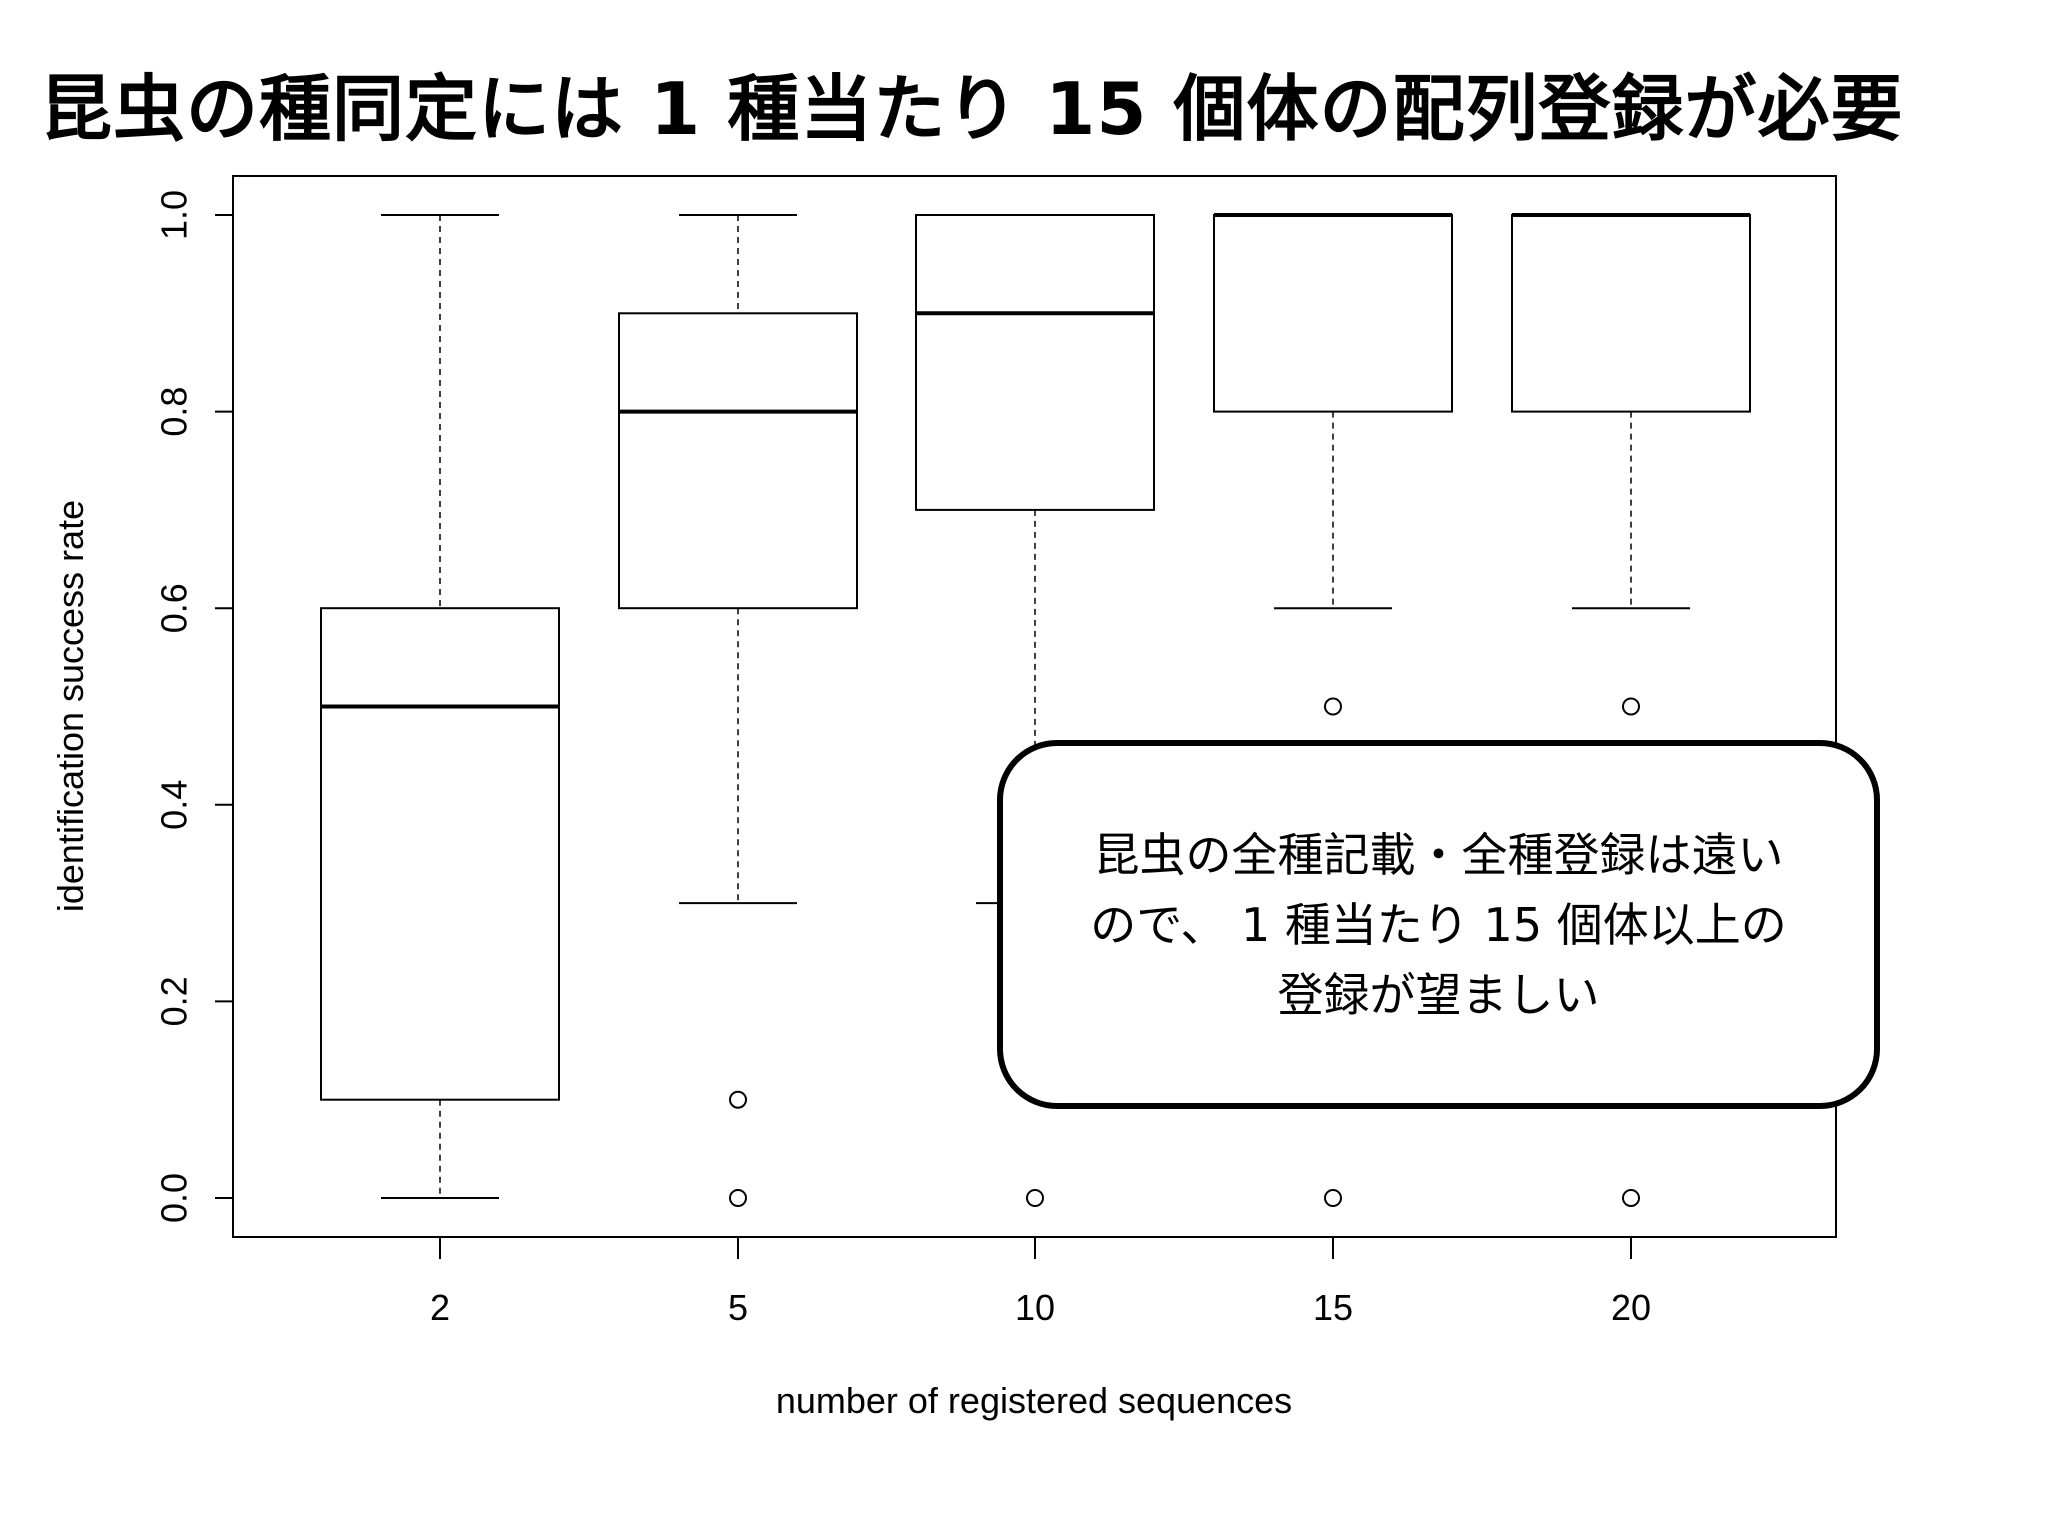 This screenshot has height=1535, width=2048. What do you see at coordinates (70, 706) in the screenshot?
I see `y-axis-label: identification success rate` at bounding box center [70, 706].